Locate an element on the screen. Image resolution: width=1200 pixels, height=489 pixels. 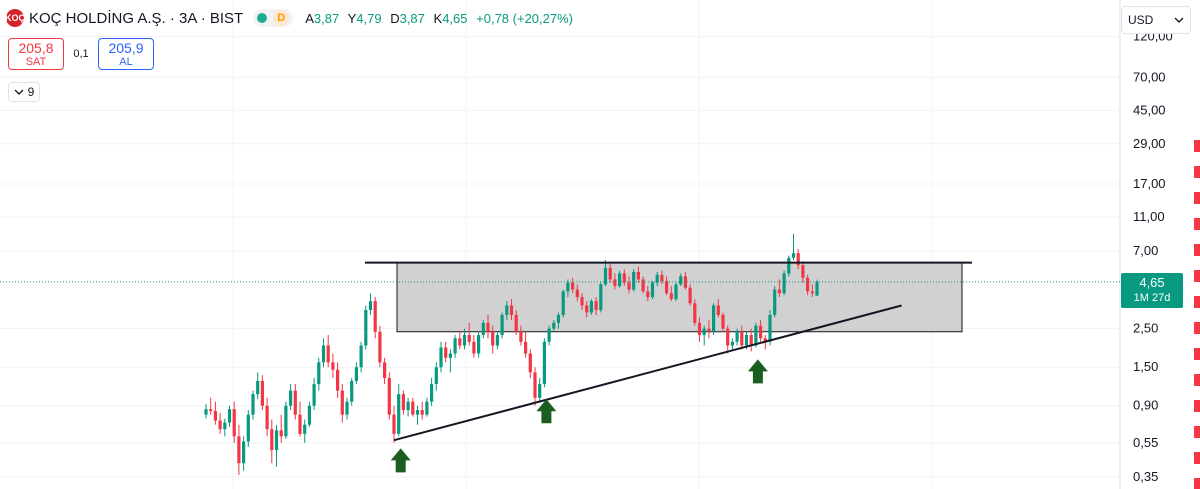
y-tick-label: 11,00 is located at coordinates (1149, 216).